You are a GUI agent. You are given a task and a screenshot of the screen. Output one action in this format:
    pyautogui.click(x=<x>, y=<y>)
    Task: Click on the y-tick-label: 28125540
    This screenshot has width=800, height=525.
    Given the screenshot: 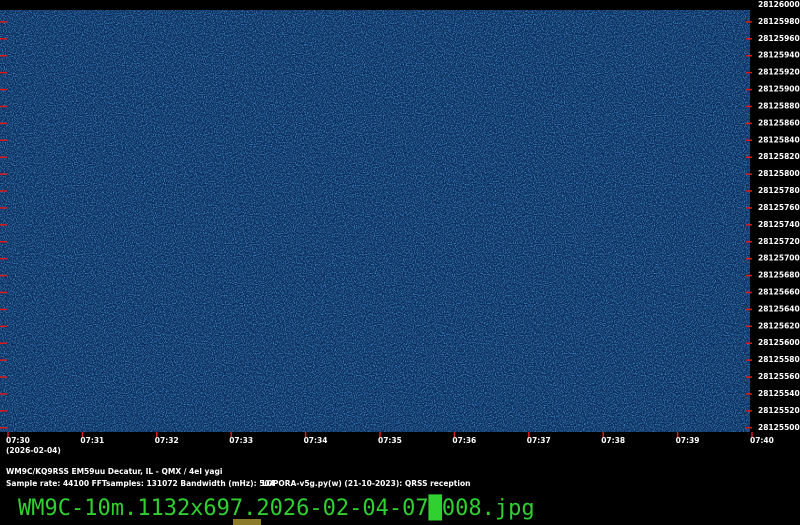 What is the action you would take?
    pyautogui.click(x=779, y=393)
    